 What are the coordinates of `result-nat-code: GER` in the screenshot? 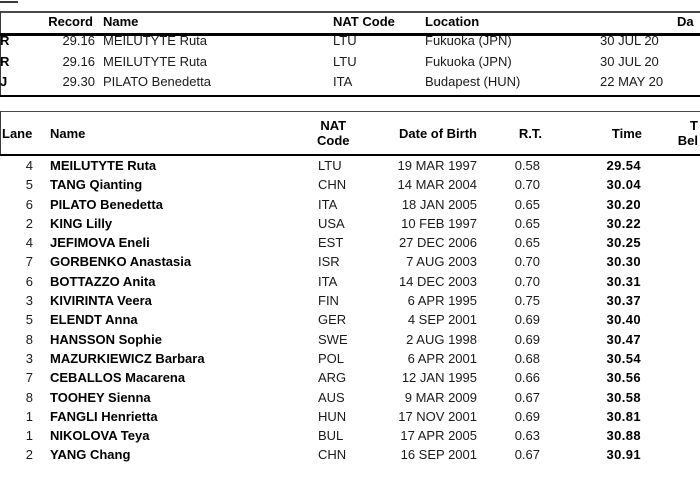 It's located at (332, 320).